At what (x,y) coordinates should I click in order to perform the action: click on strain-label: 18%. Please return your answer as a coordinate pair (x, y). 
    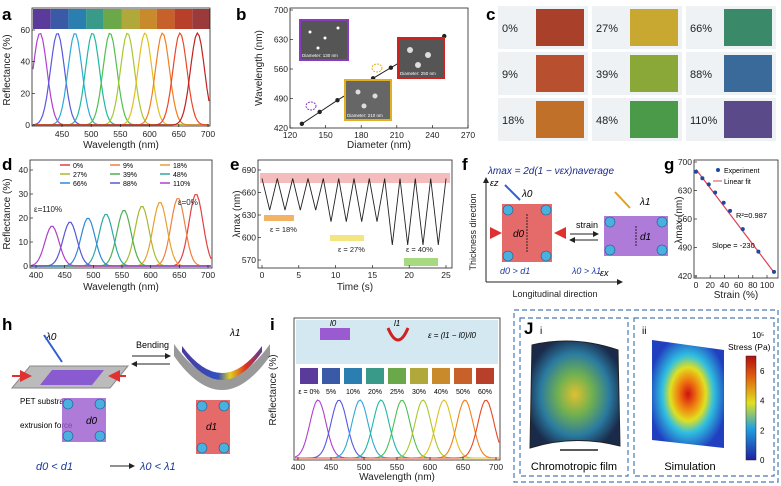
    Looking at the image, I should click on (513, 121).